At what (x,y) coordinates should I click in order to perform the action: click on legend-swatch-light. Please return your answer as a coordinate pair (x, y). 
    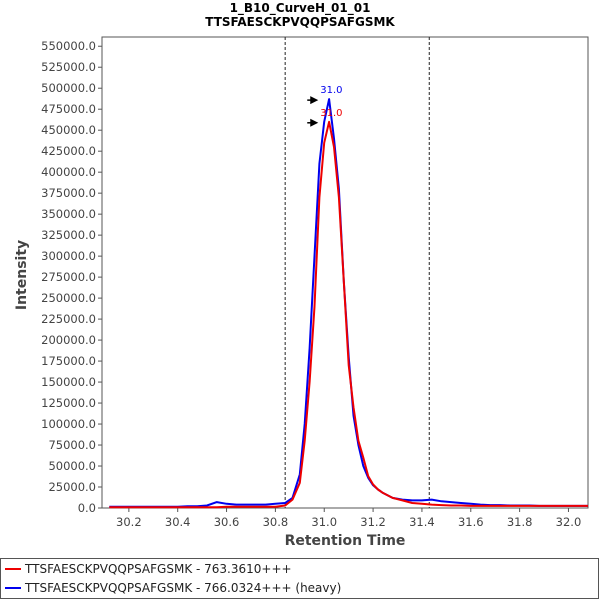
    Looking at the image, I should click on (13, 569).